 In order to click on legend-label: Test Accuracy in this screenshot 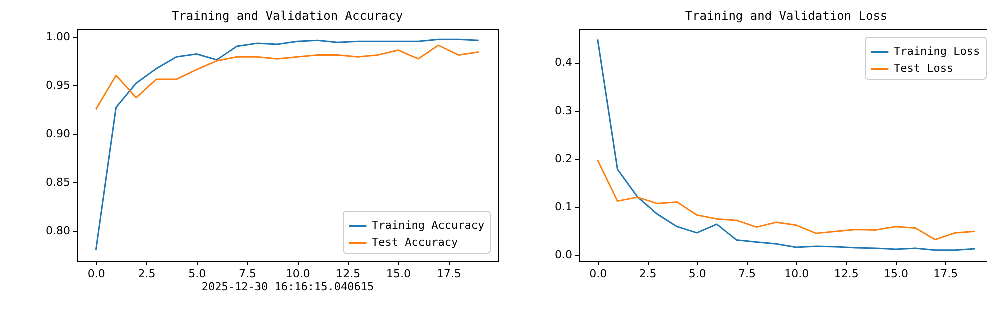, I will do `click(415, 242)`.